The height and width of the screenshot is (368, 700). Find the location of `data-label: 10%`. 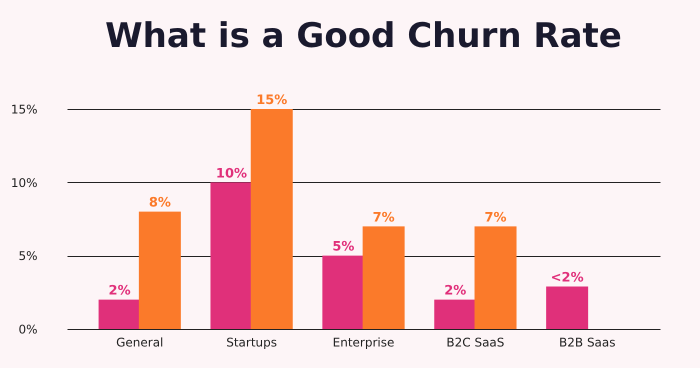

data-label: 10% is located at coordinates (232, 174).